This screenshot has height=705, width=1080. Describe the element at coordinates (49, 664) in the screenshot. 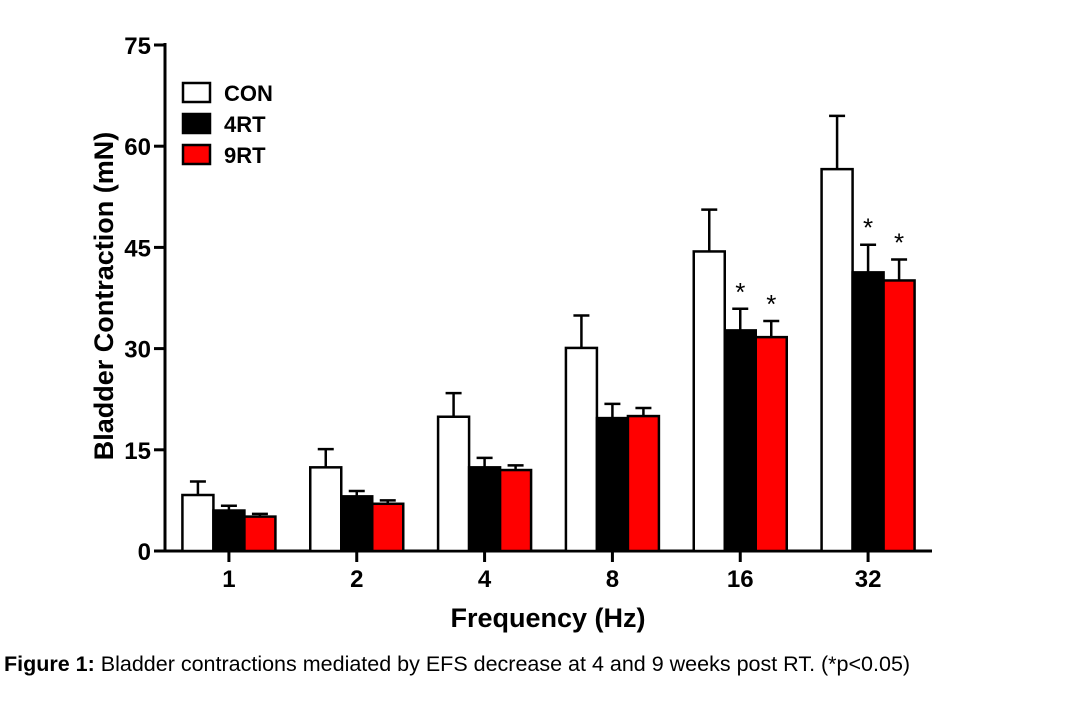

I see `caption-label: Figure 1:` at that location.